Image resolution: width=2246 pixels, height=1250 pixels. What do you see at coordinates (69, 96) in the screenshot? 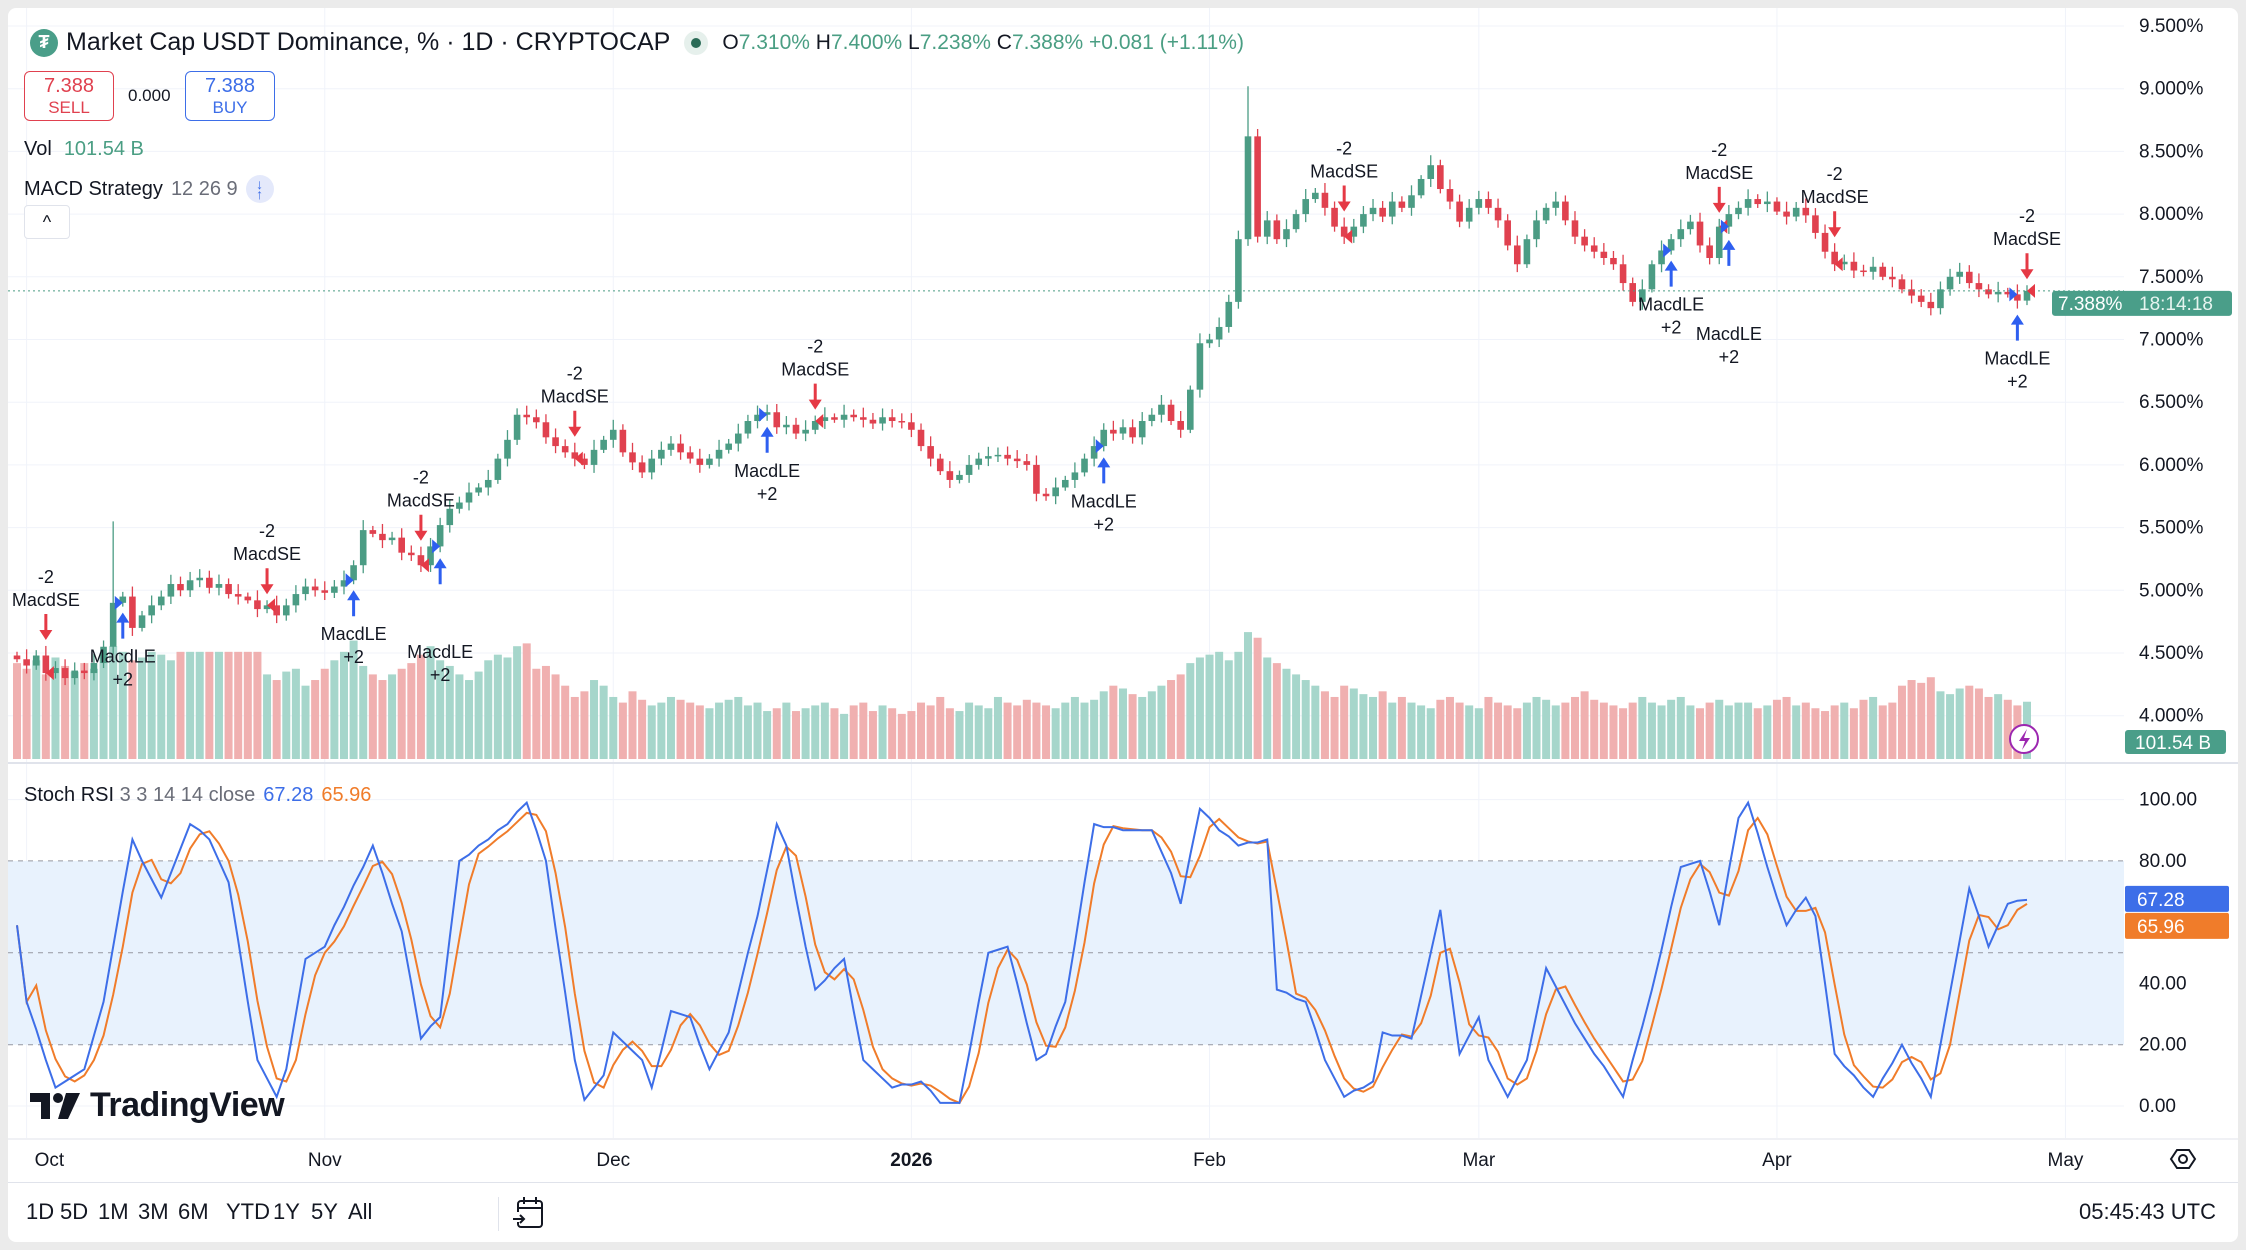
I see `sell-button: 7.388 SELL` at bounding box center [69, 96].